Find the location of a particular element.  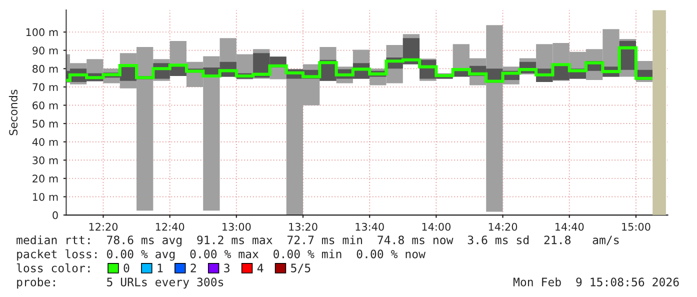

y-axis-title: Seconds is located at coordinates (13, 113).